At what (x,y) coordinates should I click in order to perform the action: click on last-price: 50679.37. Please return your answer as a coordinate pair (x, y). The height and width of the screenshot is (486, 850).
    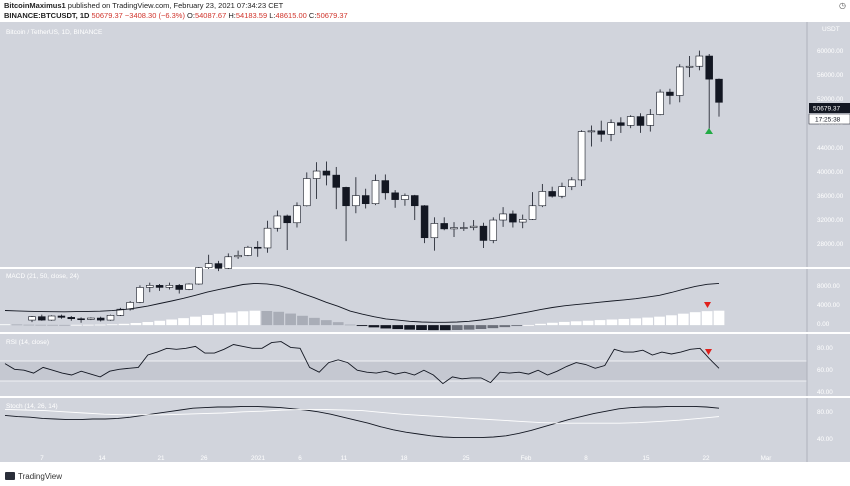
    Looking at the image, I should click on (107, 15).